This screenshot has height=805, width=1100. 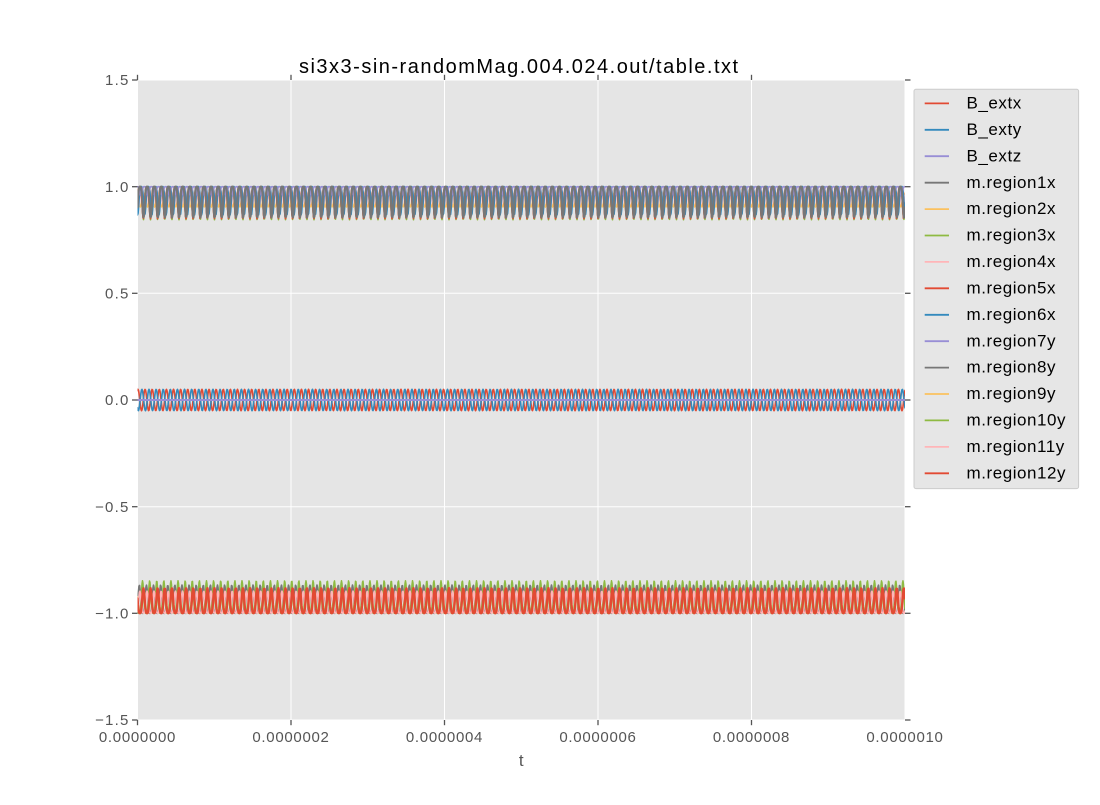 What do you see at coordinates (112, 720) in the screenshot?
I see `svg-text: −1.5` at bounding box center [112, 720].